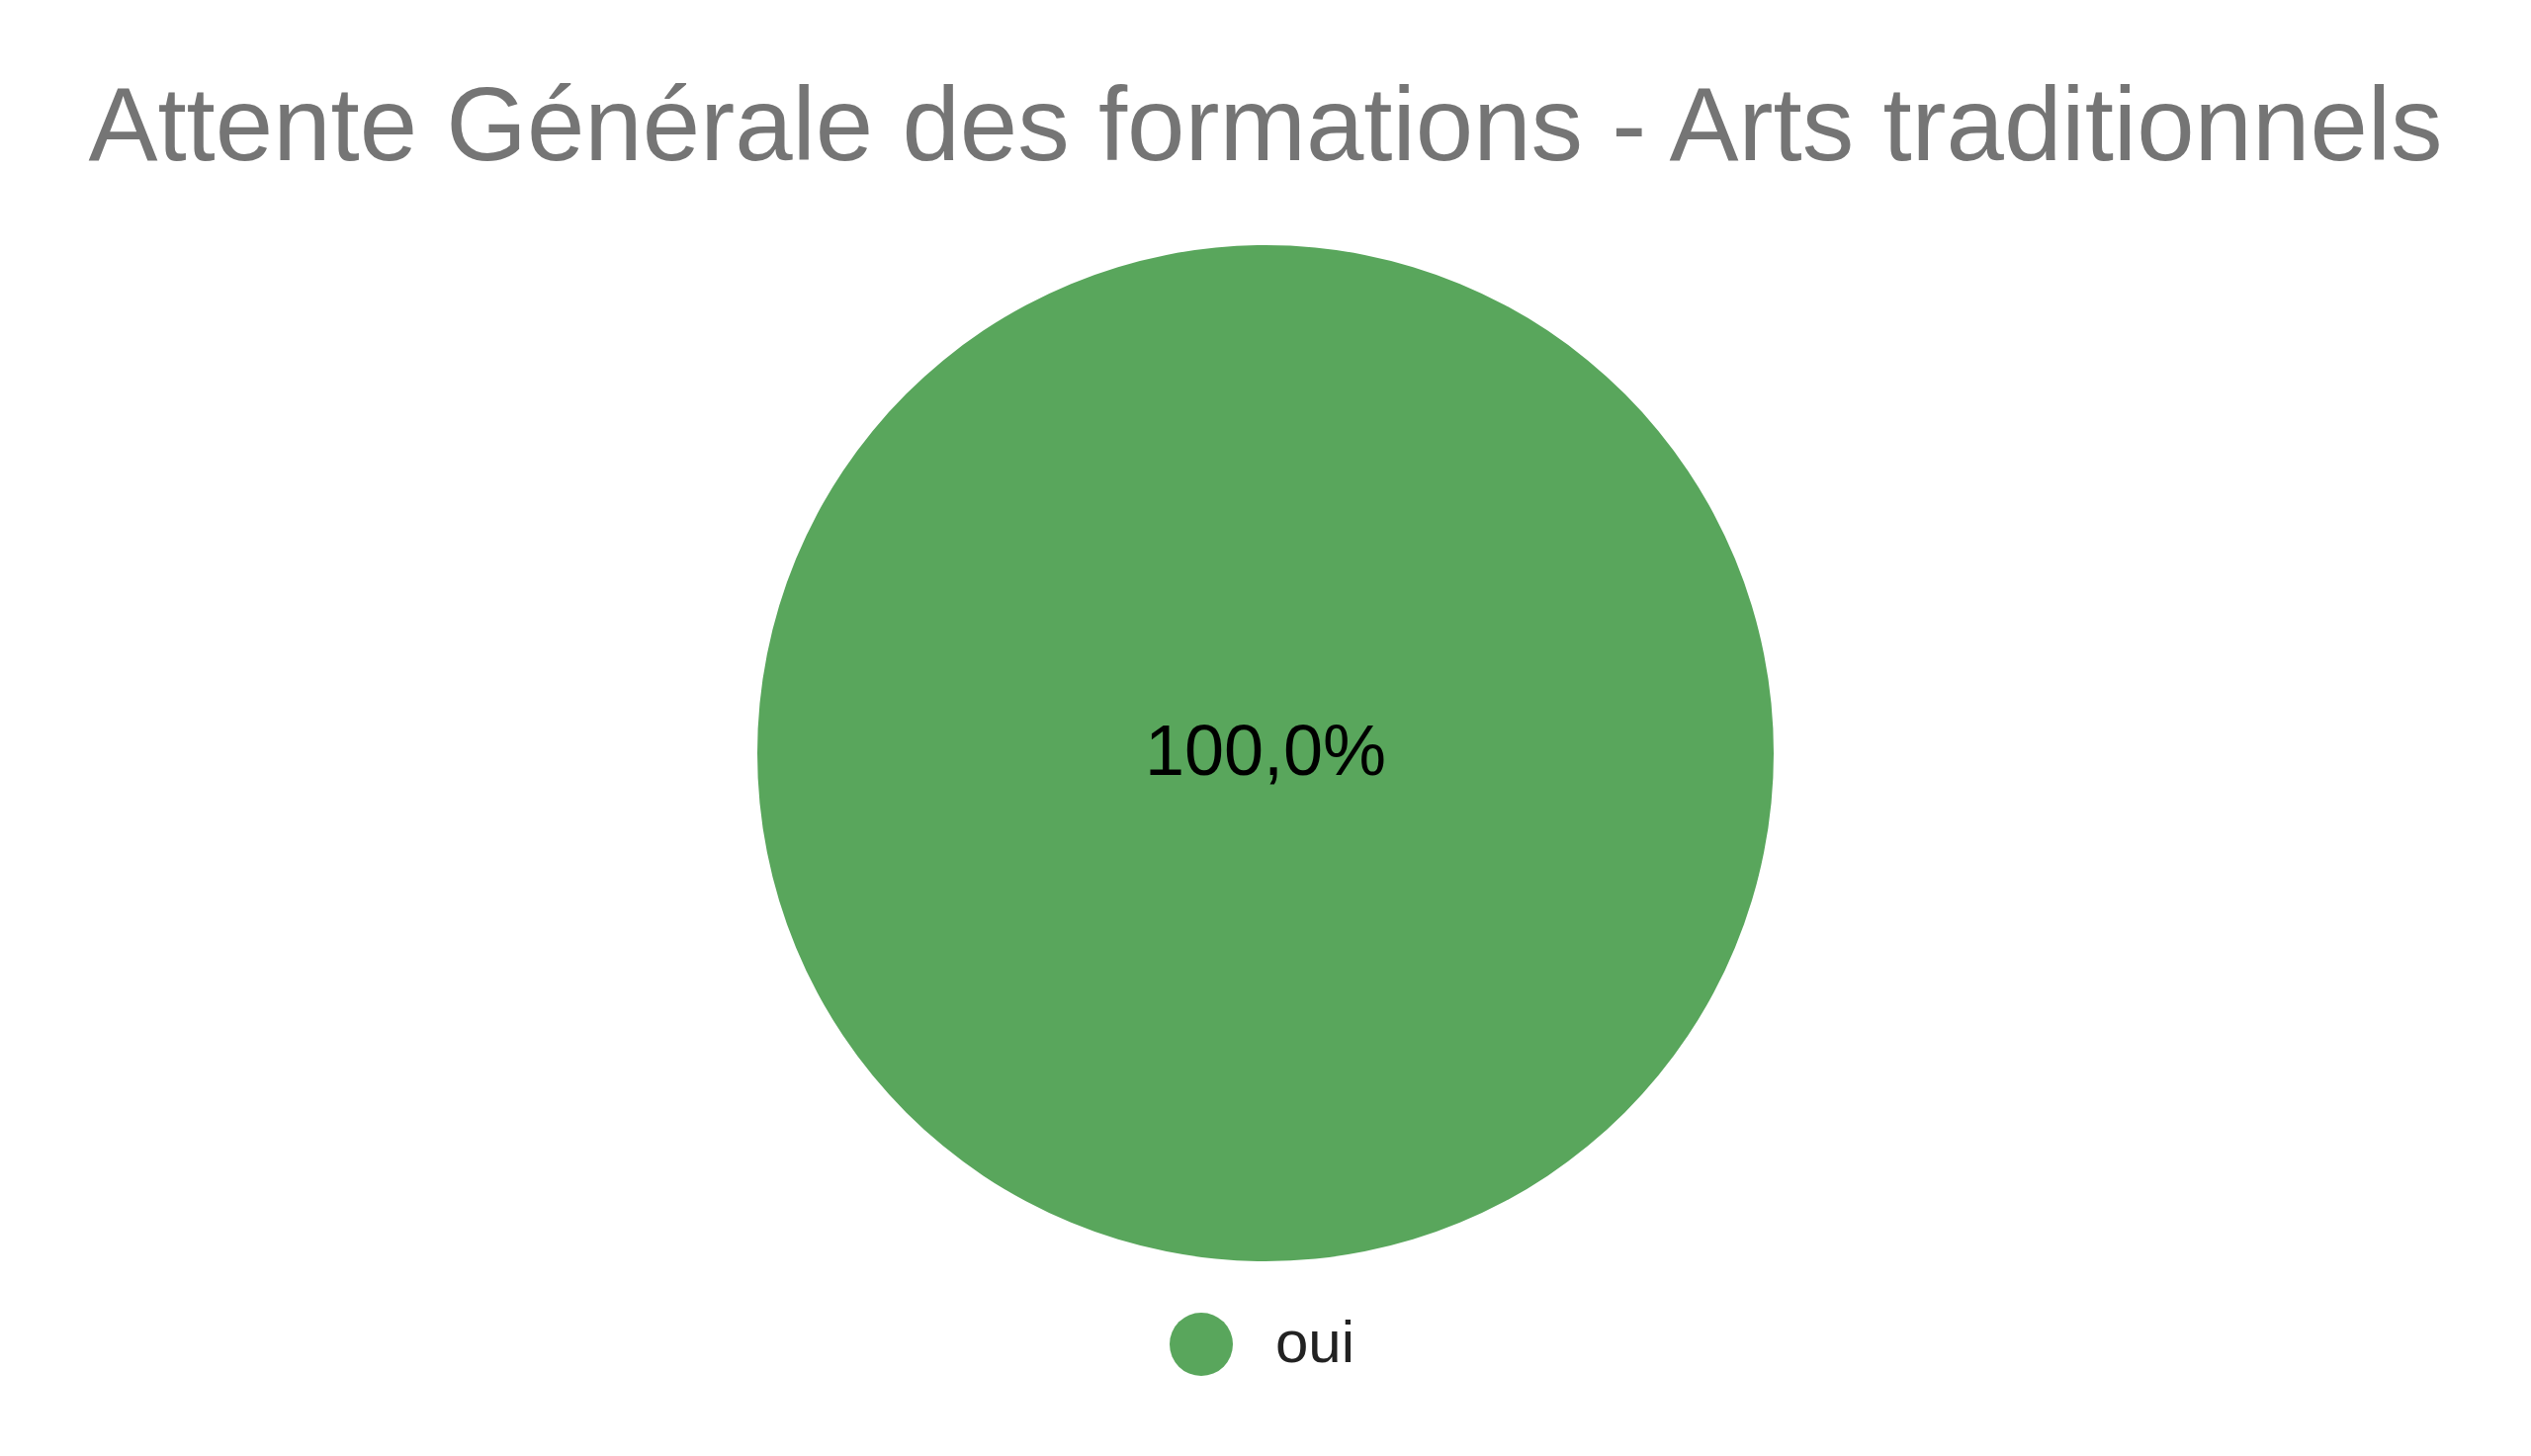 The image size is (2531, 1456). I want to click on data-label: 100,0%, so click(1265, 750).